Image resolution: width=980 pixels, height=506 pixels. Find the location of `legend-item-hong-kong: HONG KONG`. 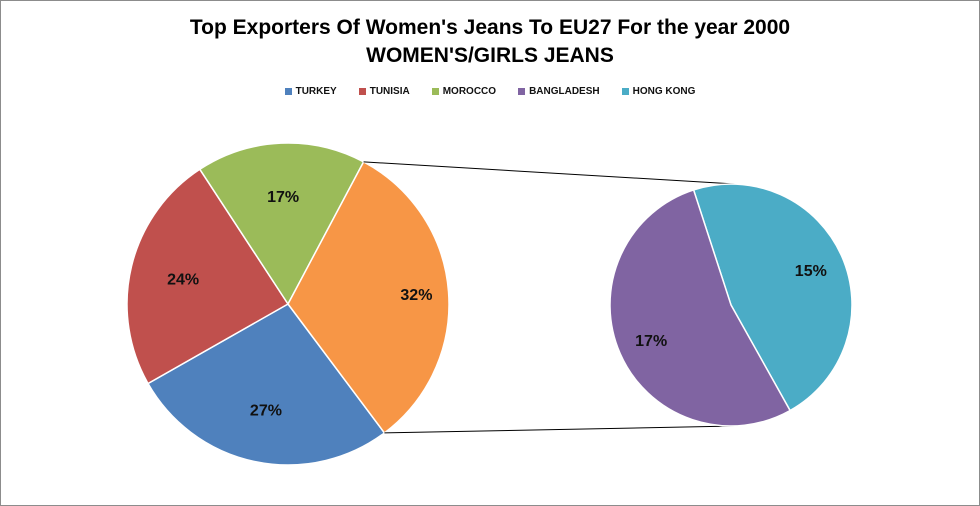

legend-item-hong-kong: HONG KONG is located at coordinates (658, 91).